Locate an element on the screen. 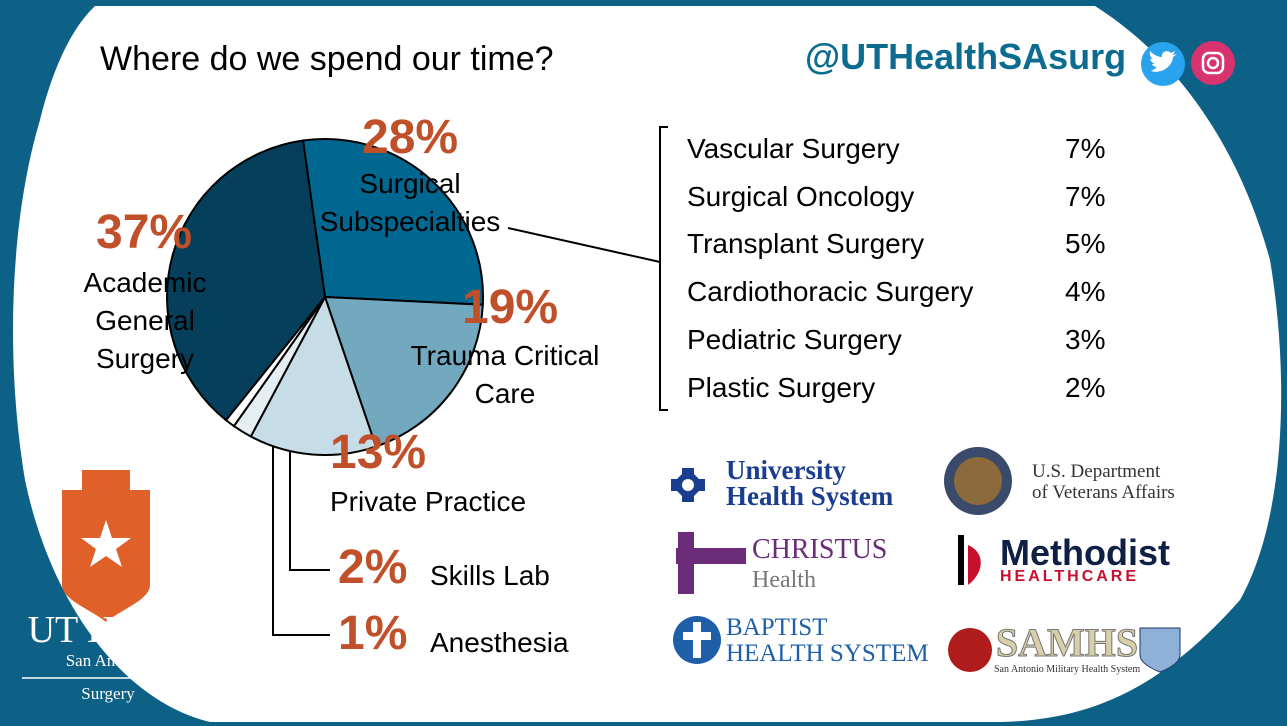  value-label: 13% is located at coordinates (378, 452).